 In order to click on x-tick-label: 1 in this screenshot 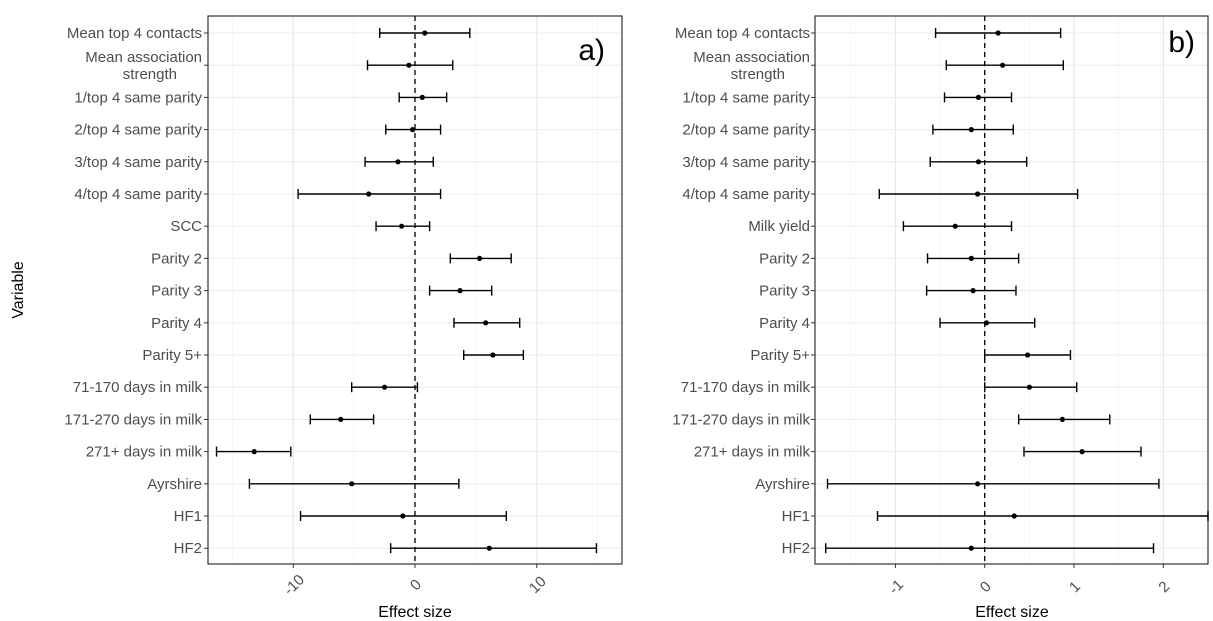, I will do `click(1075, 587)`.